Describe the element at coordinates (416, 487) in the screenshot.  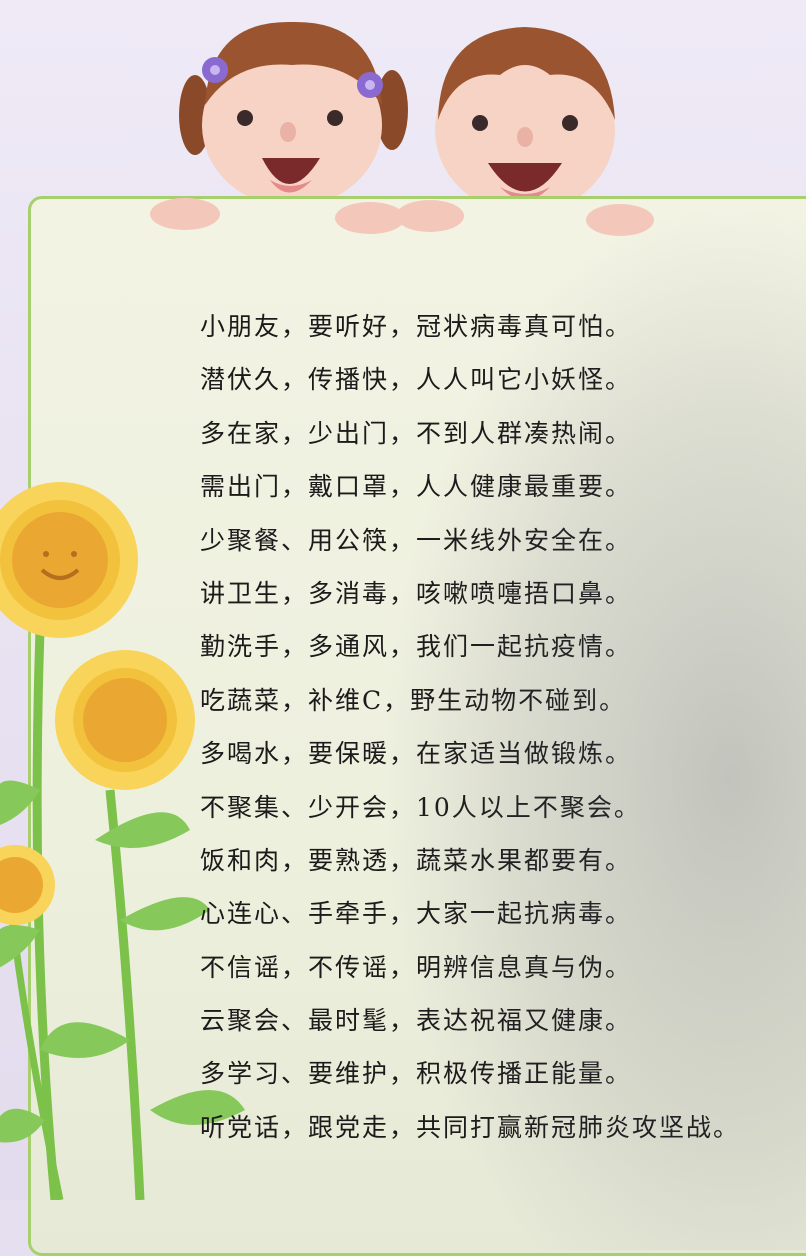
I see `poem-line: 需出门，戴口罩，人人健康最重要。` at that location.